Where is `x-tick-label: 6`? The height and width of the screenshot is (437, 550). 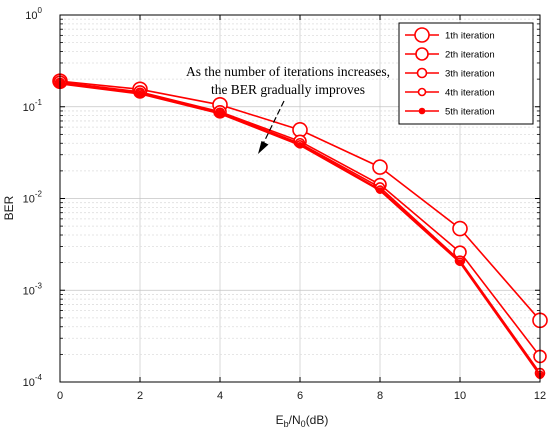
x-tick-label: 6 is located at coordinates (300, 396).